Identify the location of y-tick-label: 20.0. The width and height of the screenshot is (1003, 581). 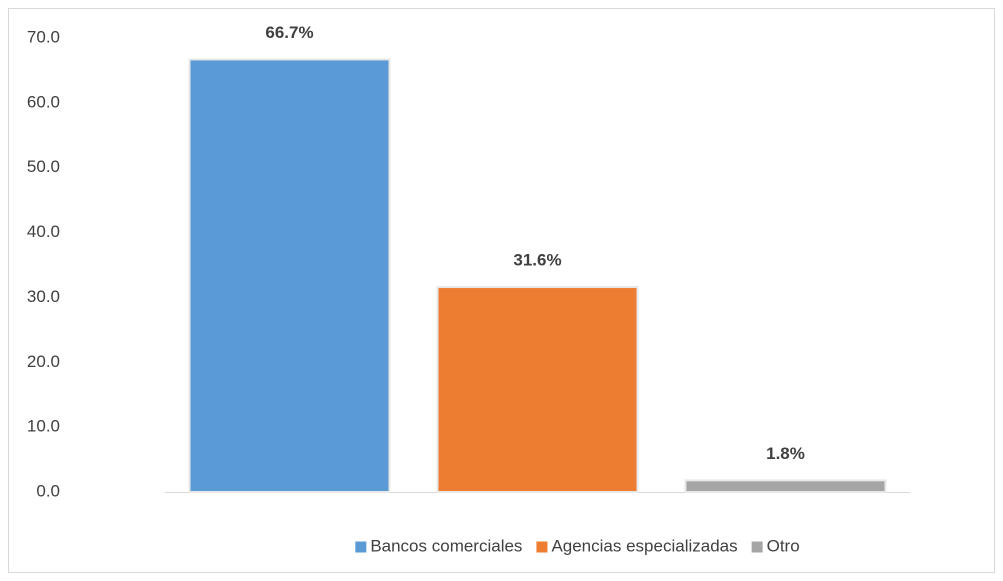
(43, 361).